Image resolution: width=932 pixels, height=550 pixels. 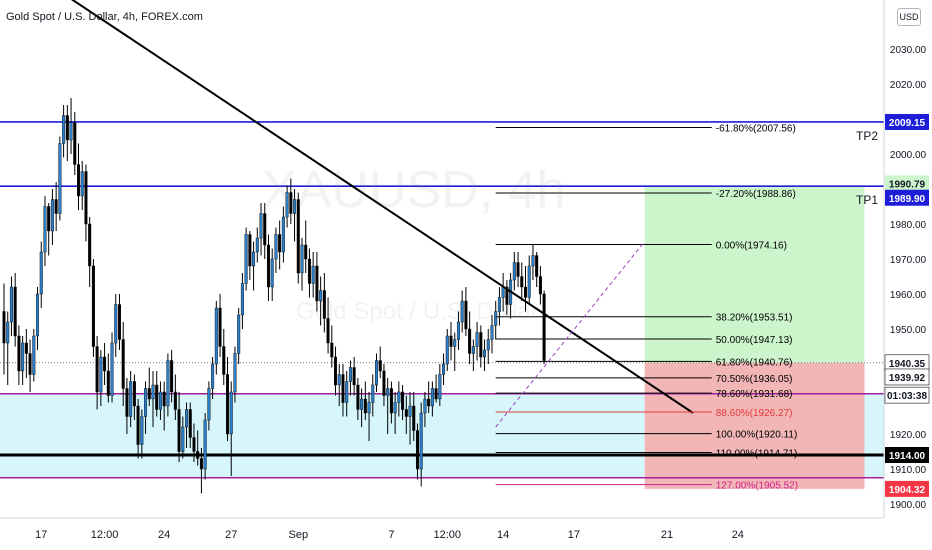 What do you see at coordinates (867, 200) in the screenshot?
I see `tp1-level-label: TP1` at bounding box center [867, 200].